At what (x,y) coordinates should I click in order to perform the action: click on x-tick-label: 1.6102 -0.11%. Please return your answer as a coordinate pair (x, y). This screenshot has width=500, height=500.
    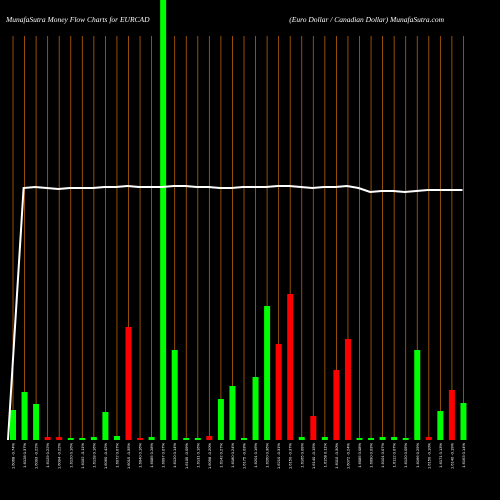
    Looking at the image, I should click on (82, 456).